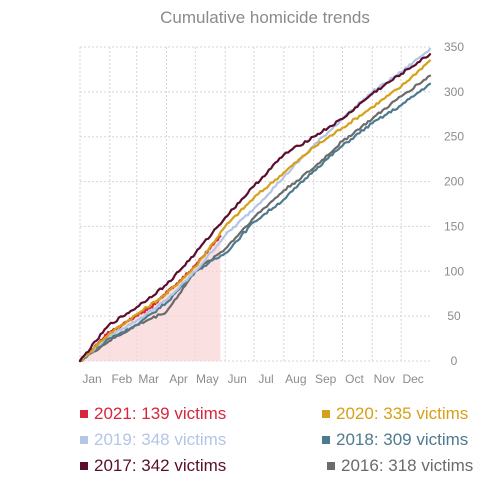 The image size is (500, 485). What do you see at coordinates (384, 379) in the screenshot?
I see `x-tick-label-nov: Nov` at bounding box center [384, 379].